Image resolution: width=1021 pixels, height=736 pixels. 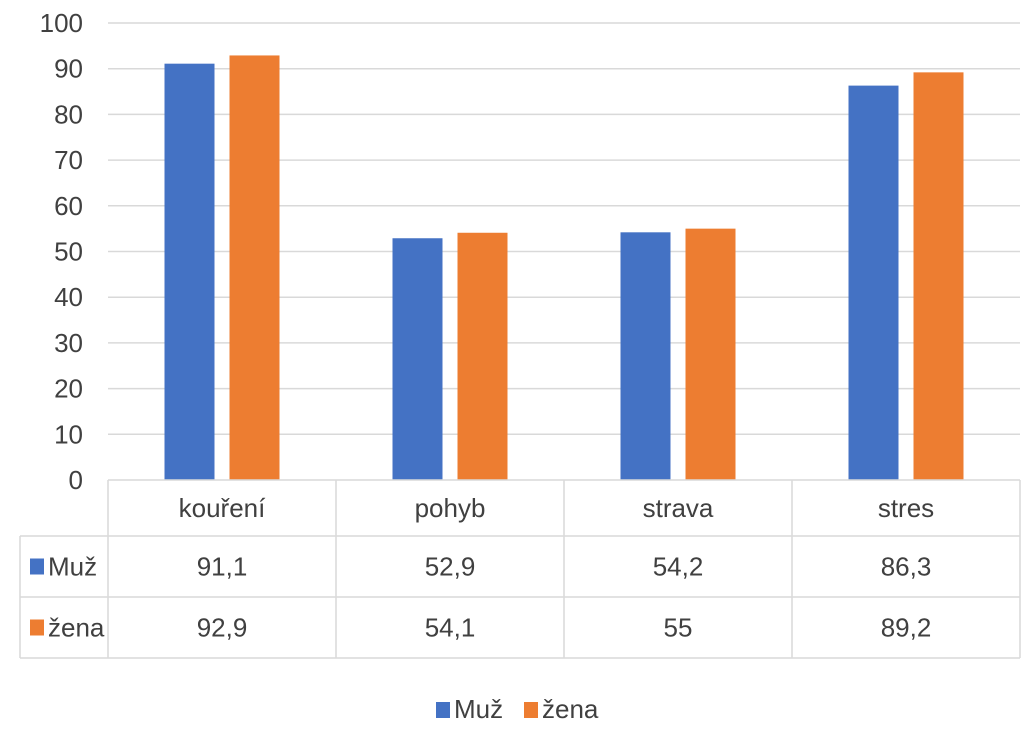 I want to click on category-label: strava, so click(x=678, y=508).